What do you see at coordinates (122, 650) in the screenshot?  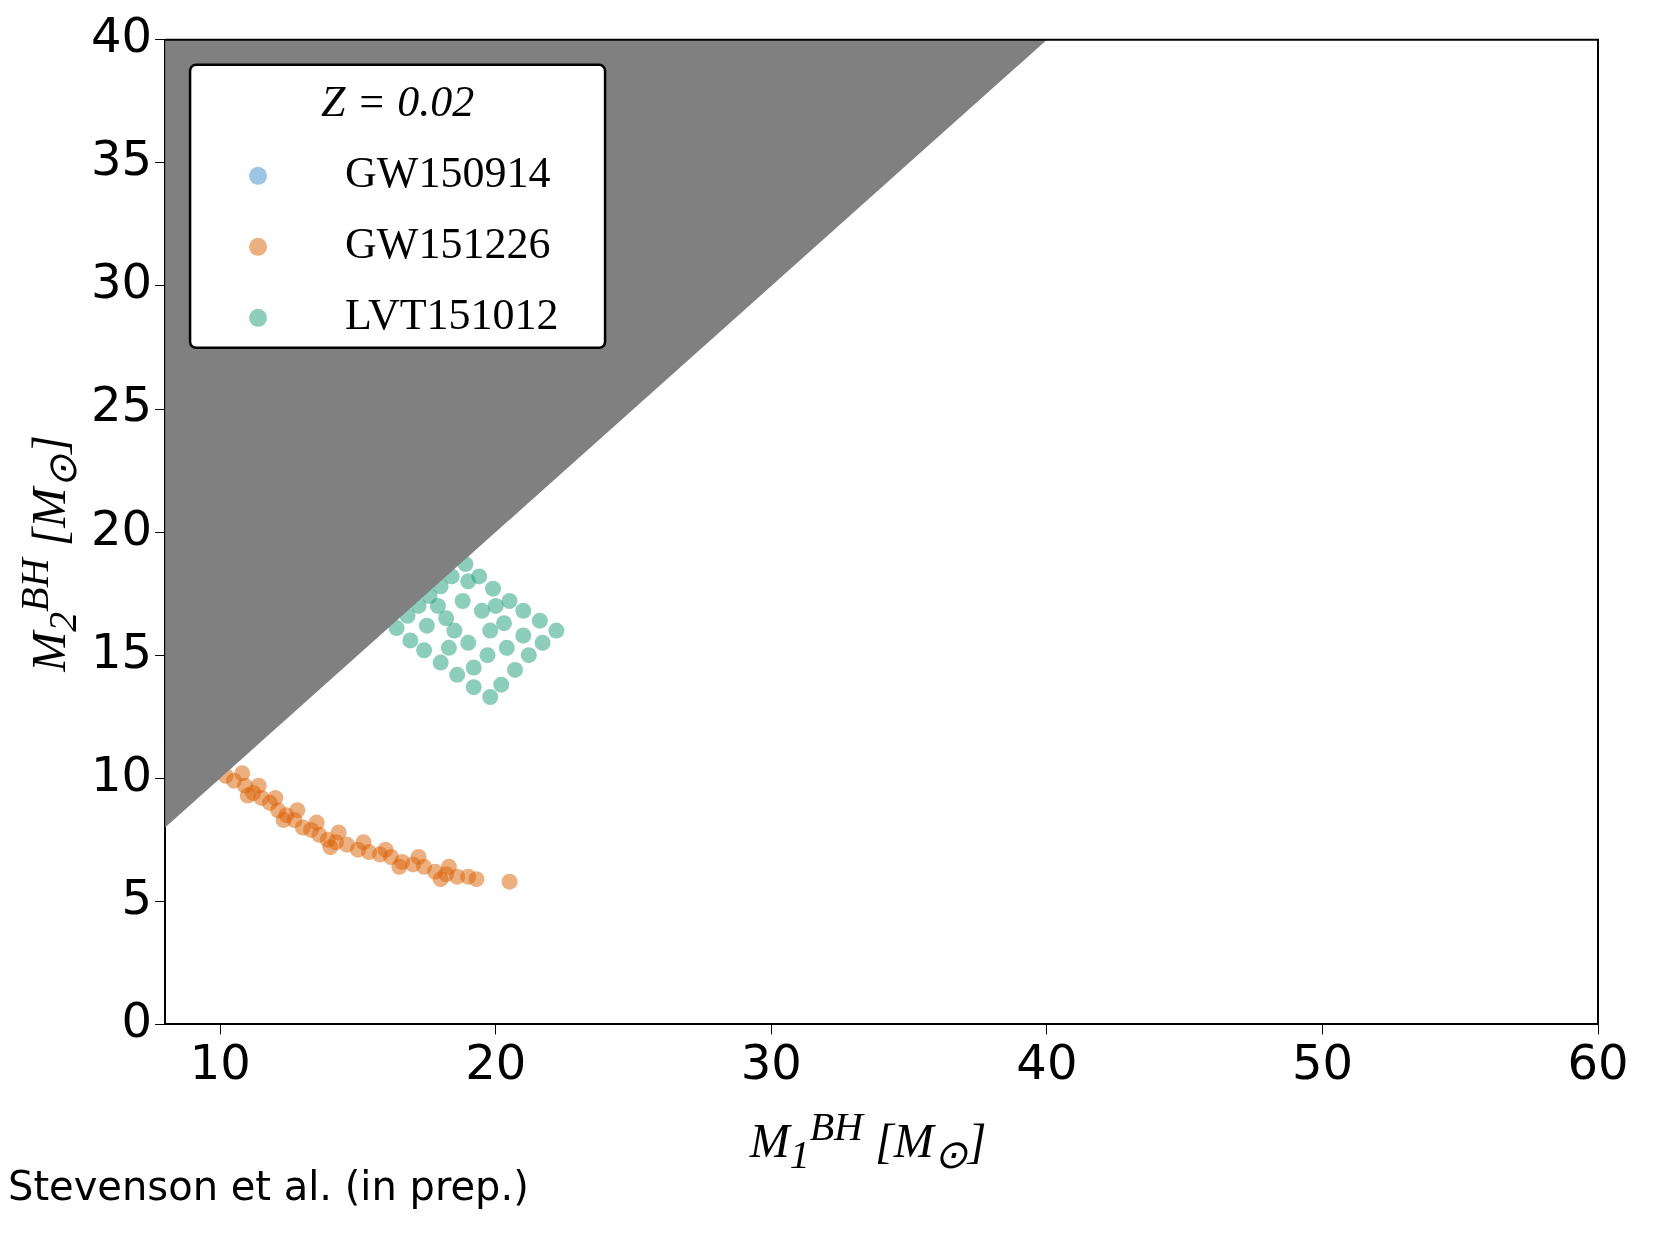 I see `y-tick-label: 15` at bounding box center [122, 650].